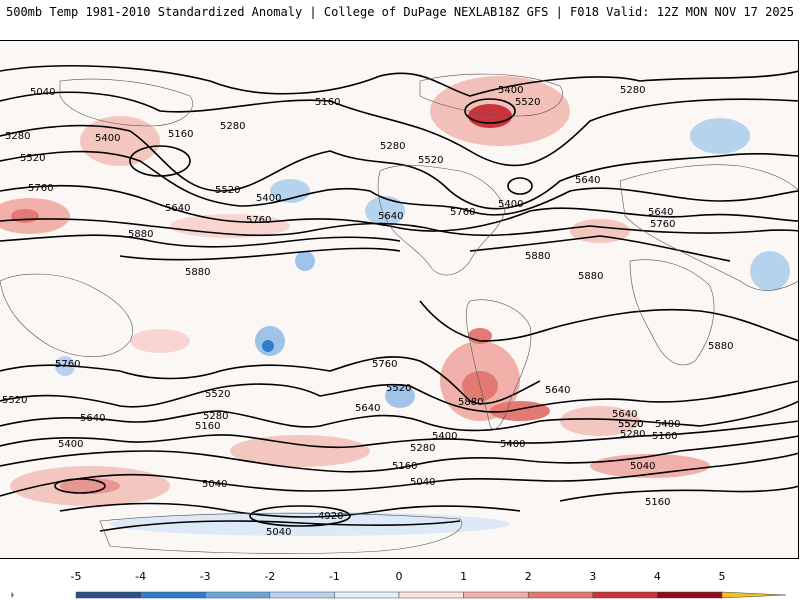 This screenshot has height=600, width=800. Describe the element at coordinates (270, 576) in the screenshot. I see `colorbar-tick-label: -2` at that location.